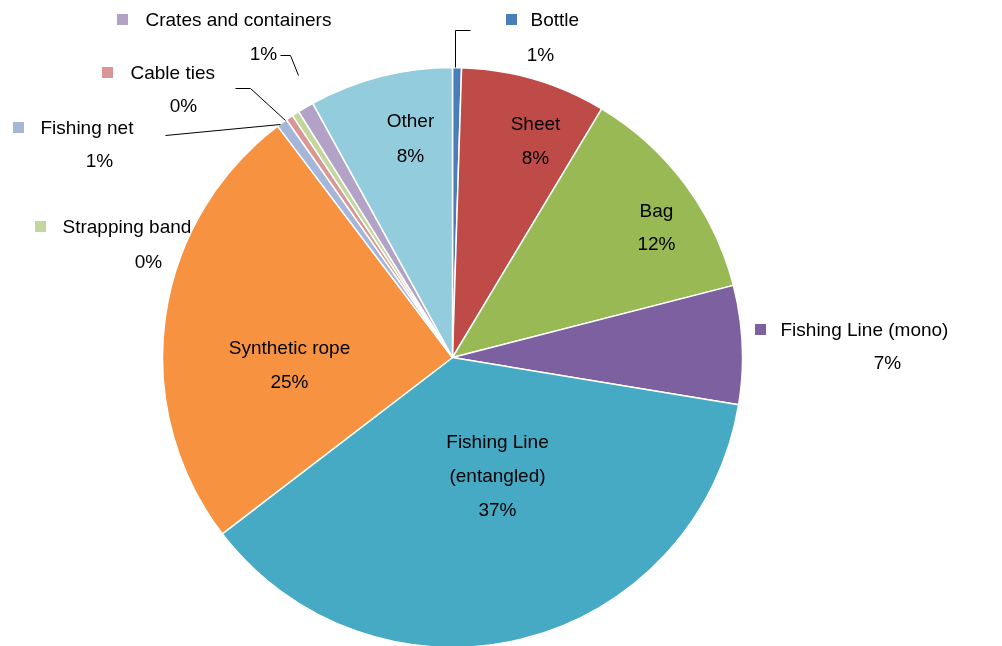  Describe the element at coordinates (497, 458) in the screenshot. I see `slice-label: Fishing Line (entangled)` at that location.